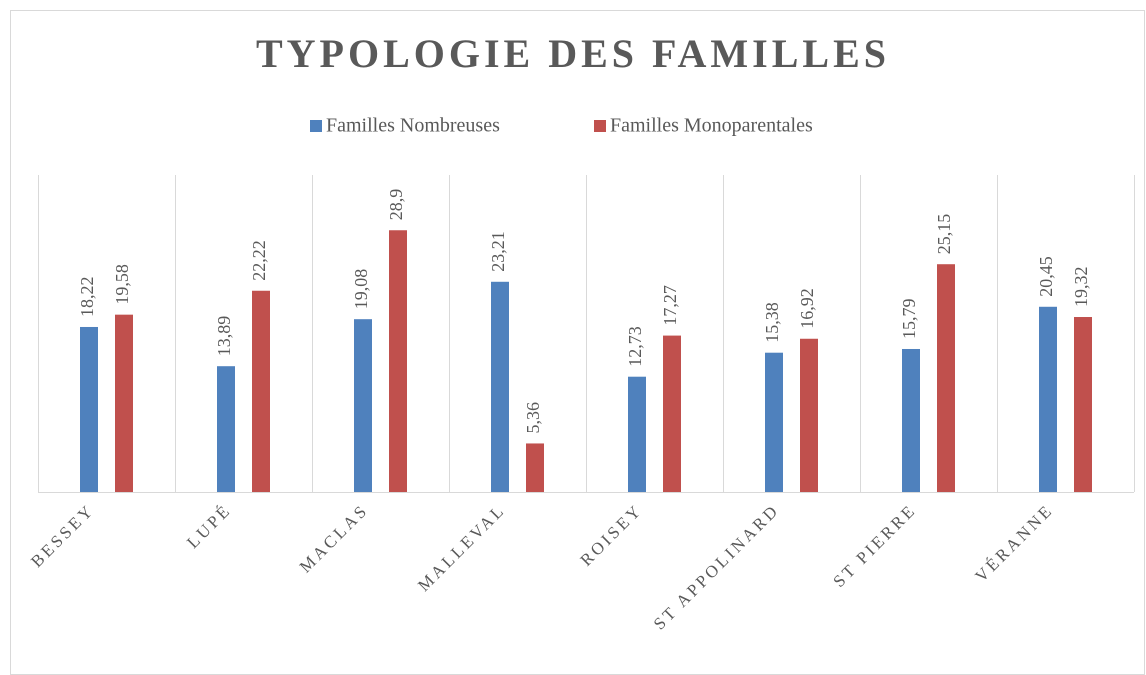 This screenshot has height=675, width=1146. I want to click on value-label: 20,45, so click(1046, 276).